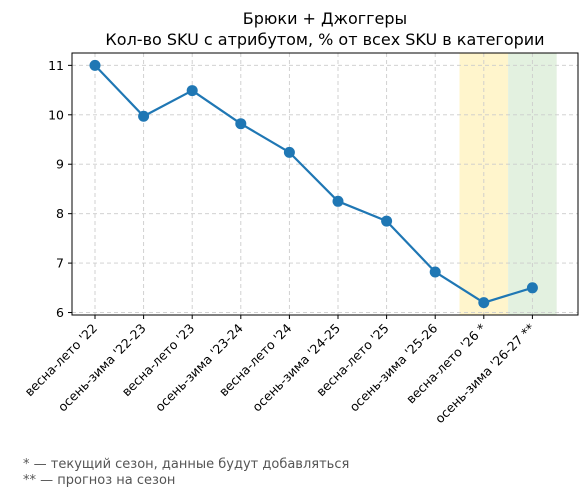 The width and height of the screenshot is (588, 498). I want to click on y-tick-label: 9, so click(60, 164).